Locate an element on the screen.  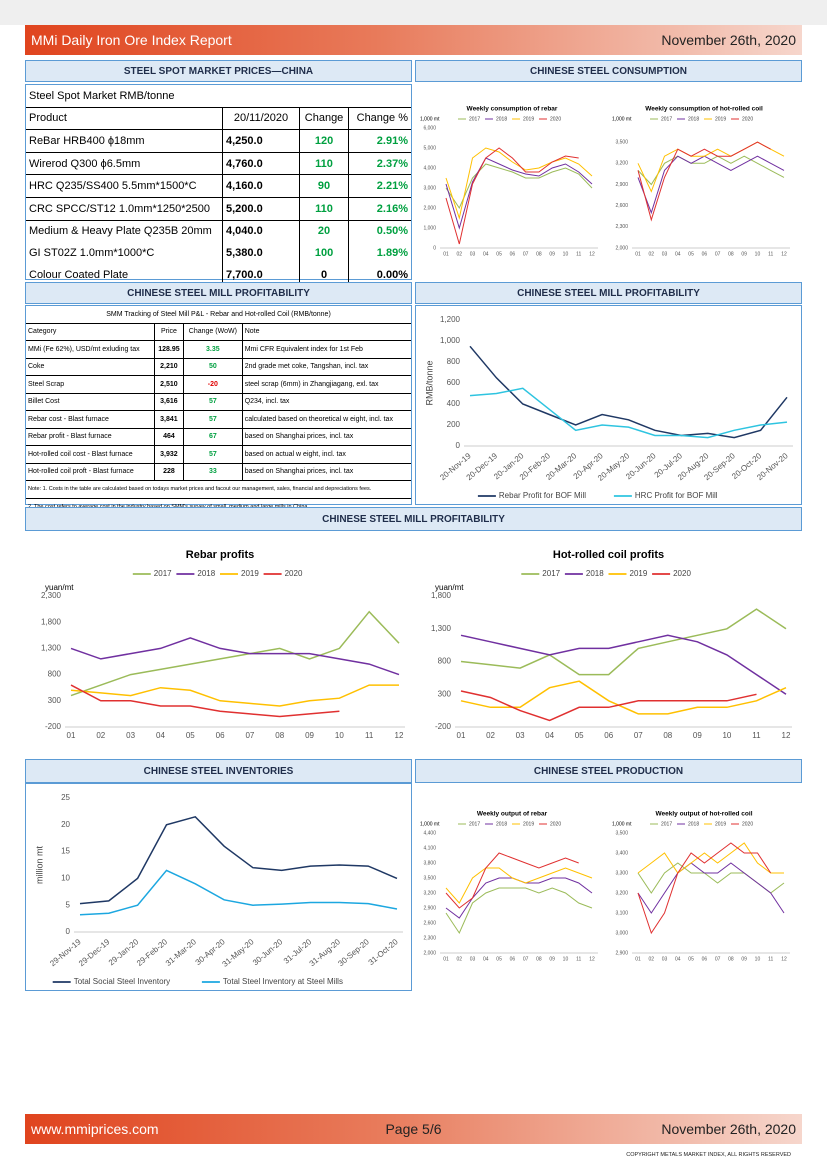
table-row: ReBar HRB400 ϕ18mm 4,250.0 120 2.91% is located at coordinates (218, 141).